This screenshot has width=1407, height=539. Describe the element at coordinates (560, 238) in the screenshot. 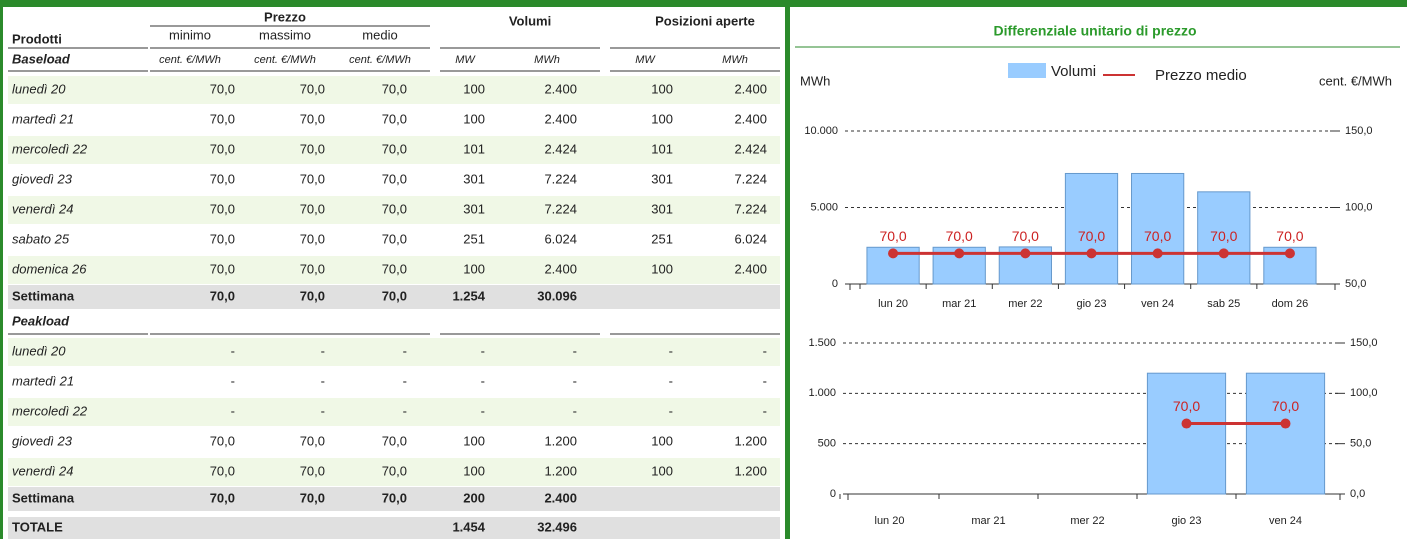

I see `cell: 6.024` at that location.